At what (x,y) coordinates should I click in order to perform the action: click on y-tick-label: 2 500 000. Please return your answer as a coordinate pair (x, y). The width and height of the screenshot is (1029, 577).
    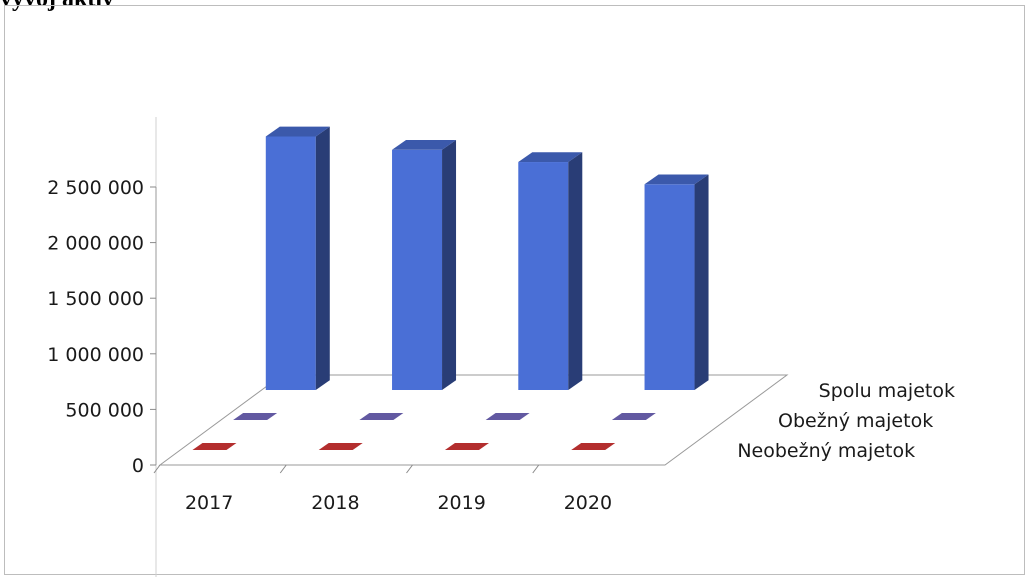
    Looking at the image, I should click on (95, 188).